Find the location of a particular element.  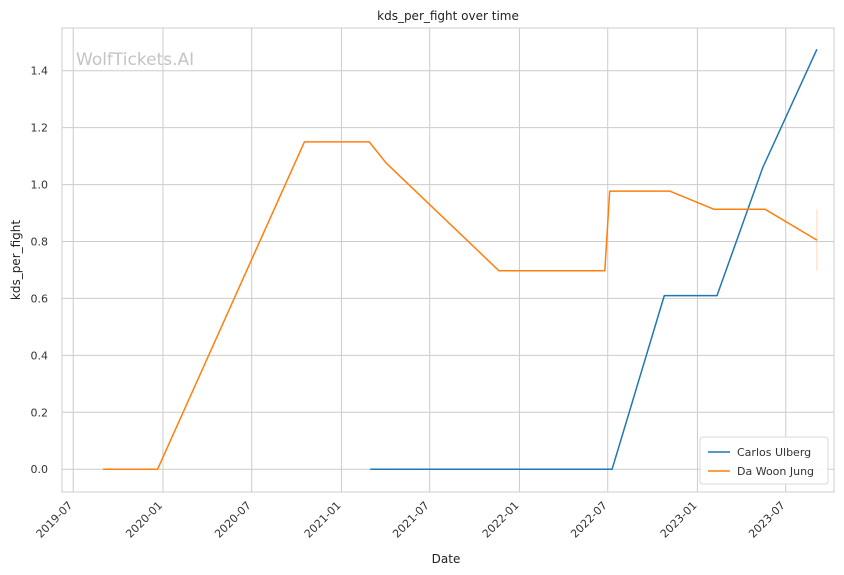

y-tick-label: 0.0 is located at coordinates (40, 469).